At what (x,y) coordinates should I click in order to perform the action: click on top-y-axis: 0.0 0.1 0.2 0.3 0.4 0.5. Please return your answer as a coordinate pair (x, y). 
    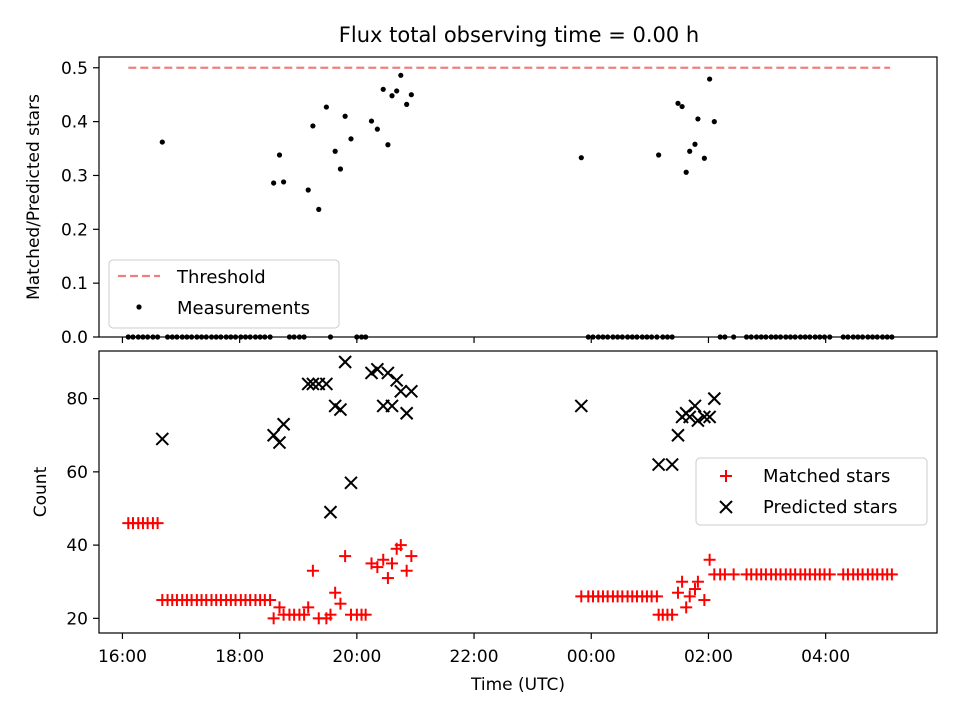
    Looking at the image, I should click on (80, 203).